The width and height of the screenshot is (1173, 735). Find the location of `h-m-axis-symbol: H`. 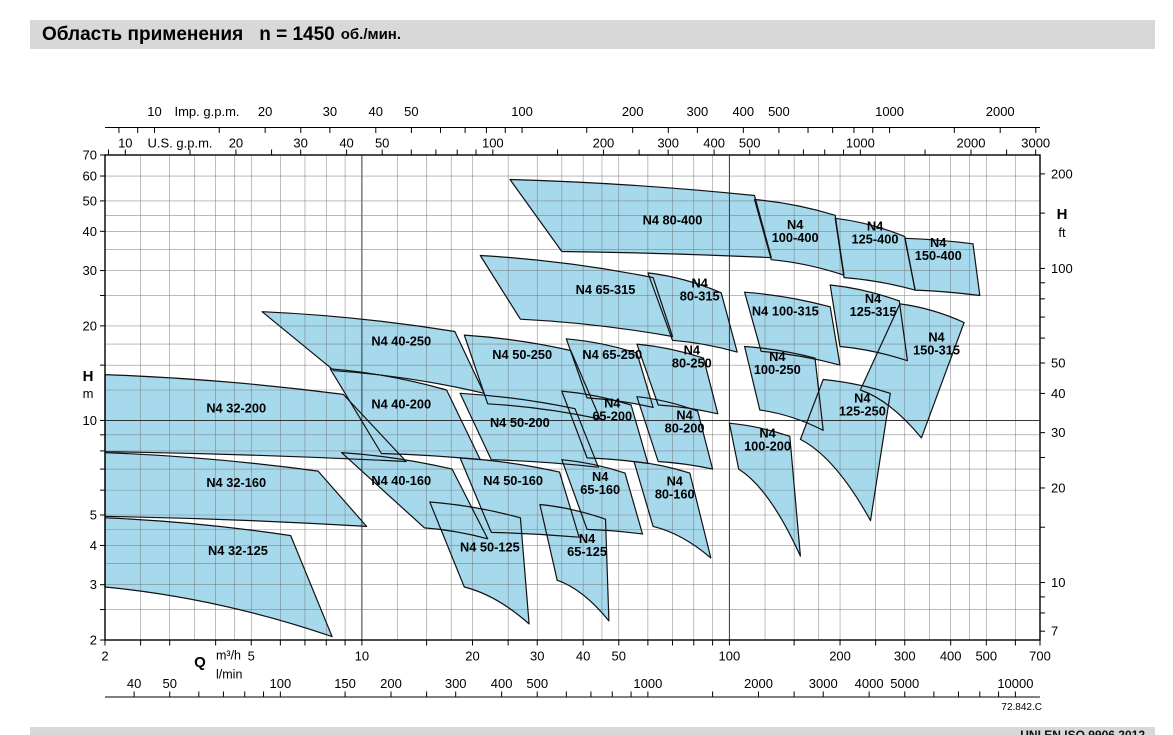

h-m-axis-symbol: H is located at coordinates (88, 376).